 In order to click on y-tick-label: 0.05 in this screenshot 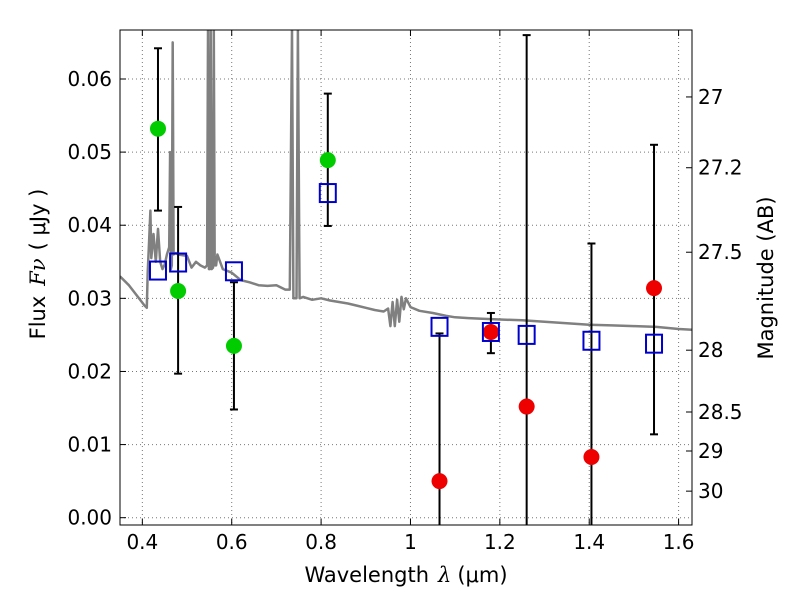, I will do `click(89, 152)`.